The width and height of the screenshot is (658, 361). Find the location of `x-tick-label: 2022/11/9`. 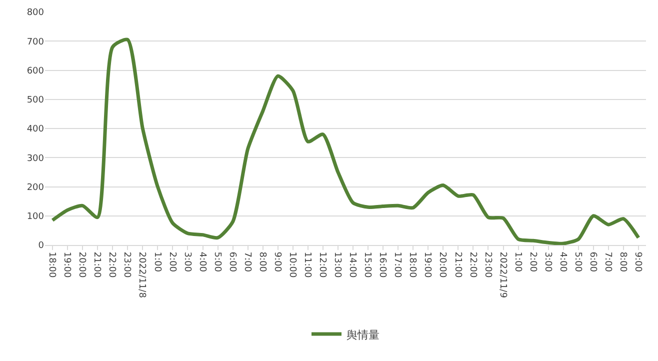

x-tick-label: 2022/11/9 is located at coordinates (502, 275).